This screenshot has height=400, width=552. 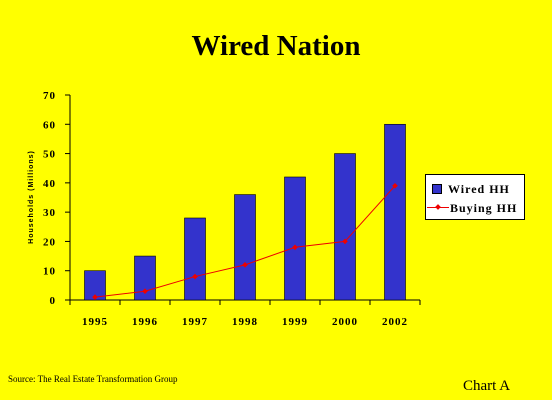 I want to click on legend-item-wired: Wired HH, so click(x=468, y=189).